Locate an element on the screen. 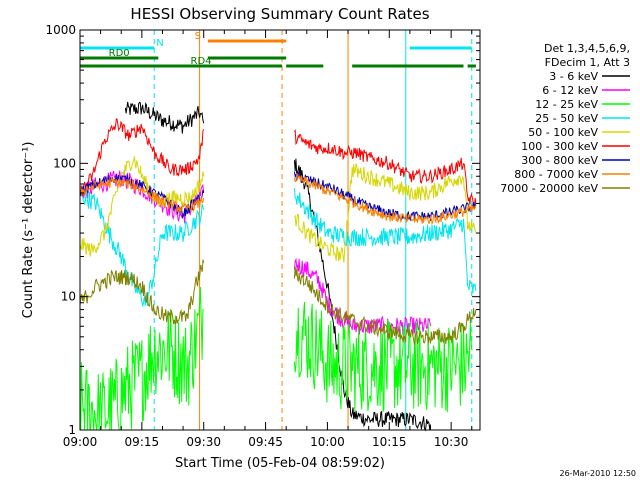 The width and height of the screenshot is (640, 480). legend-entry-4: 50 - 100 keV is located at coordinates (563, 132).